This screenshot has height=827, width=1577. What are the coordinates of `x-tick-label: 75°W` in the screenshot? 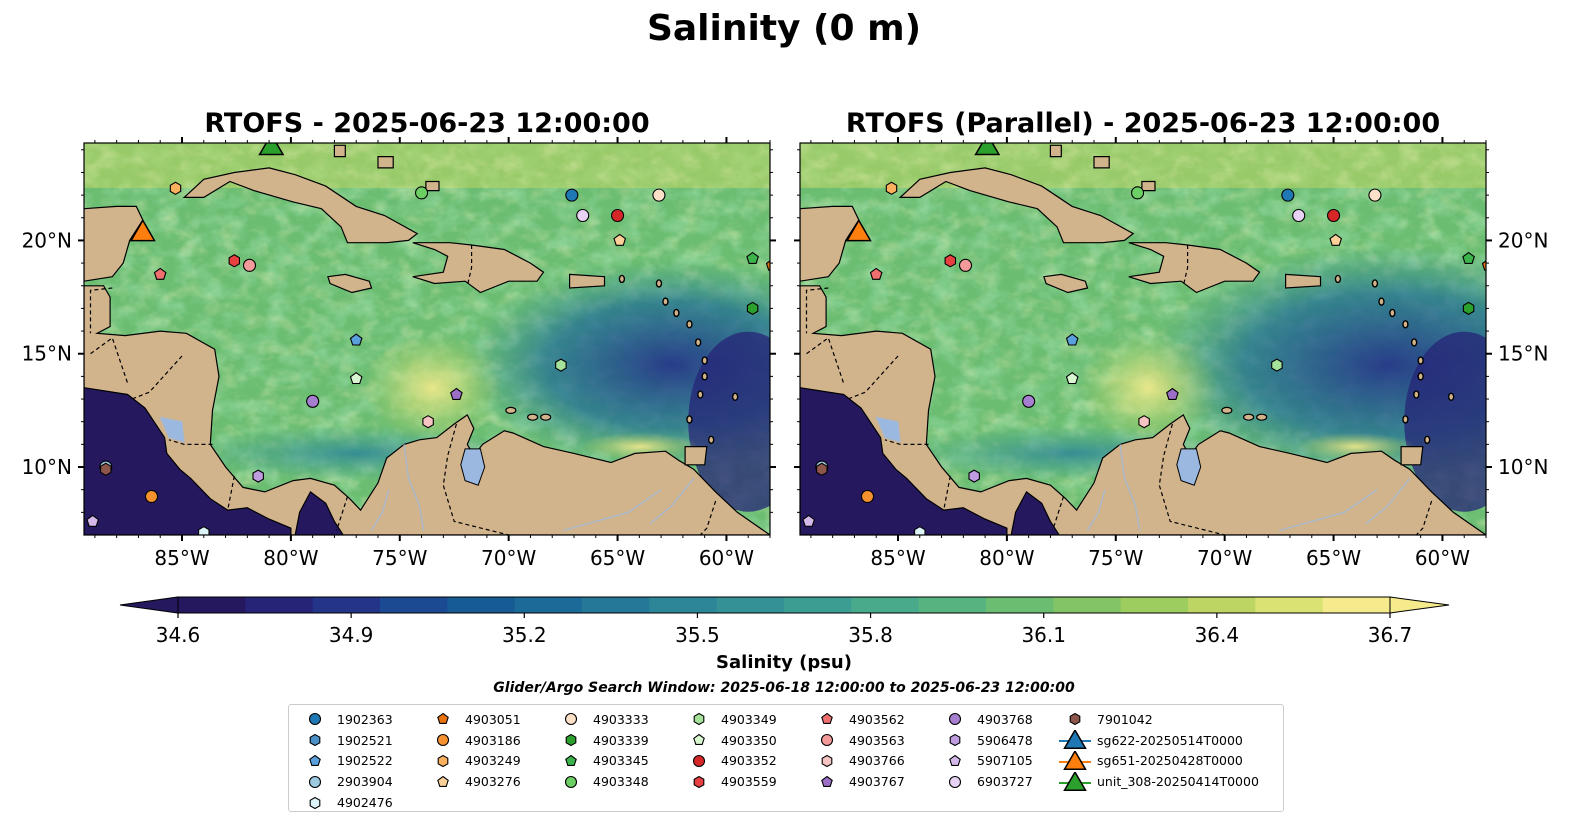 It's located at (1115, 558).